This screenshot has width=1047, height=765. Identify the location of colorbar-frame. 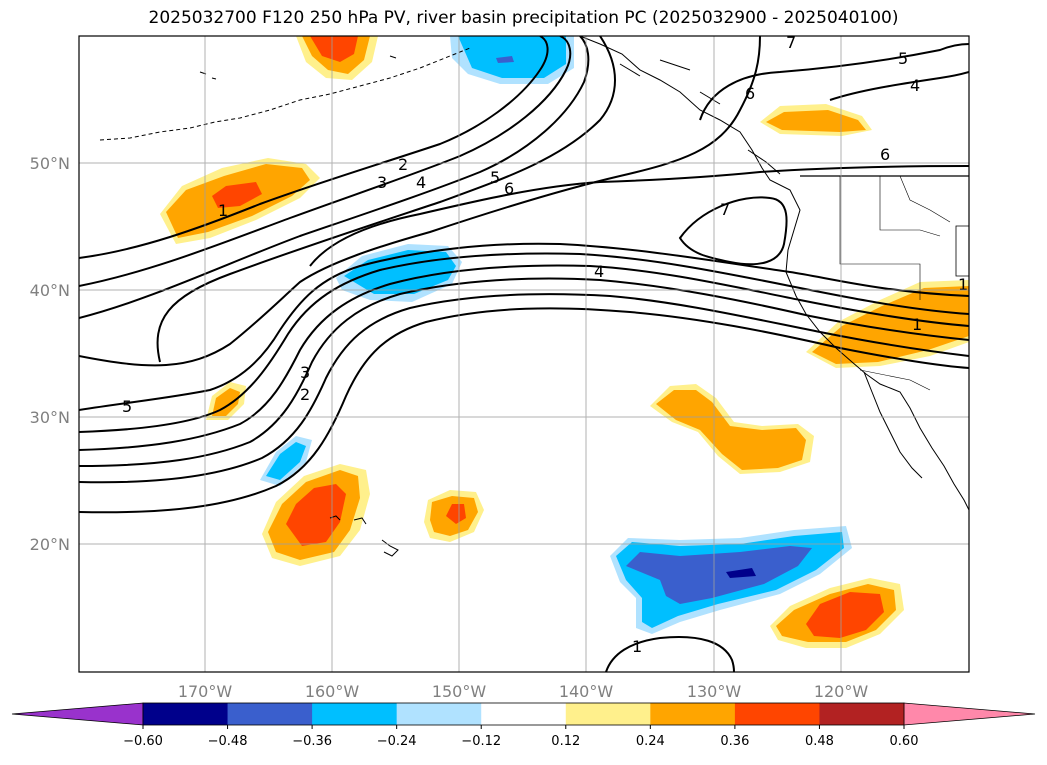
(523, 714).